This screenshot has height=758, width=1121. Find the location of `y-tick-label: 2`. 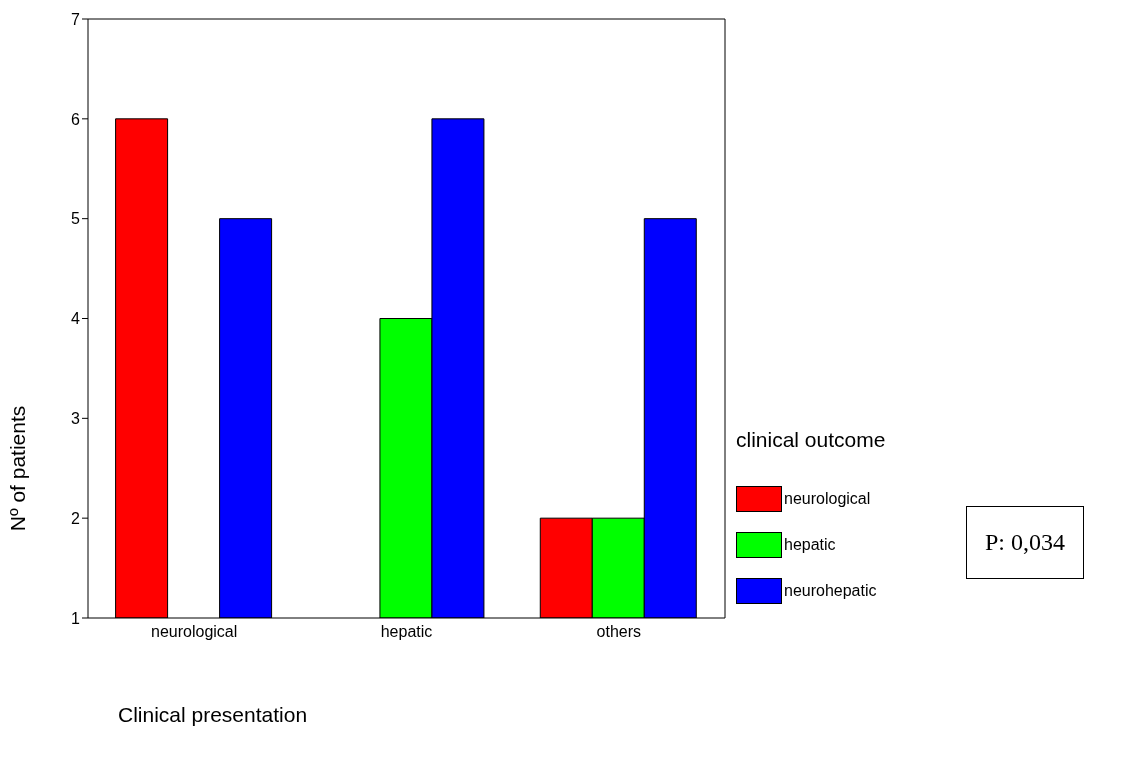

y-tick-label: 2 is located at coordinates (76, 518).